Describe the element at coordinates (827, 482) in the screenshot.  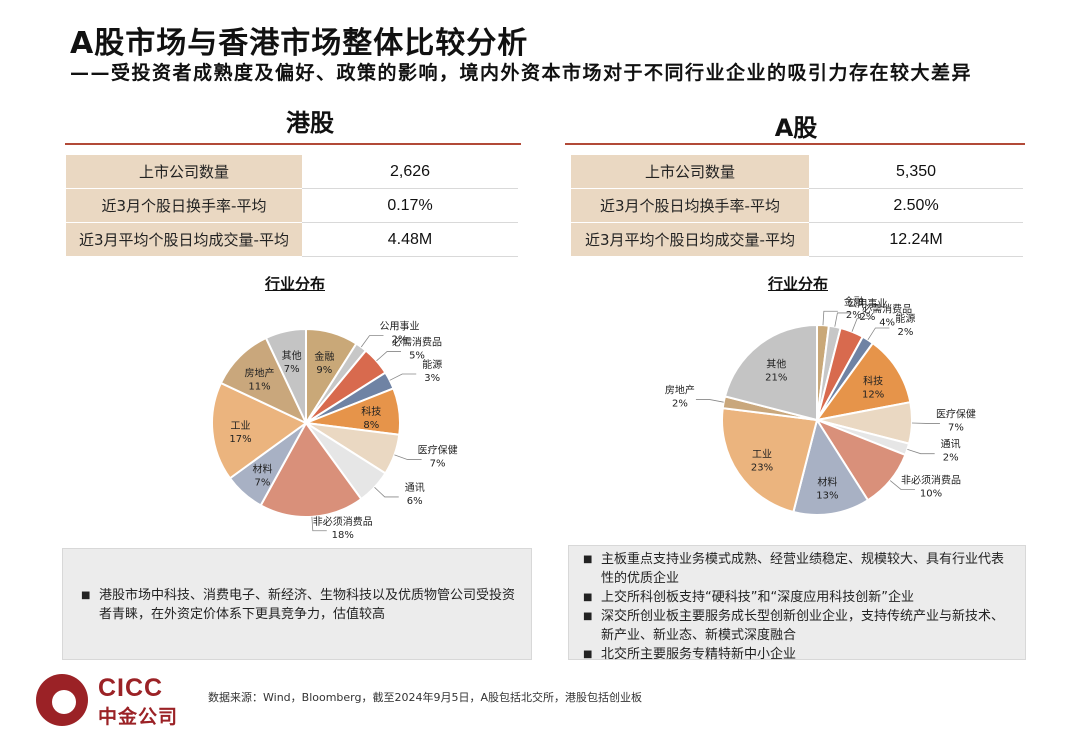
I see `a-category-label-8: 材料` at that location.